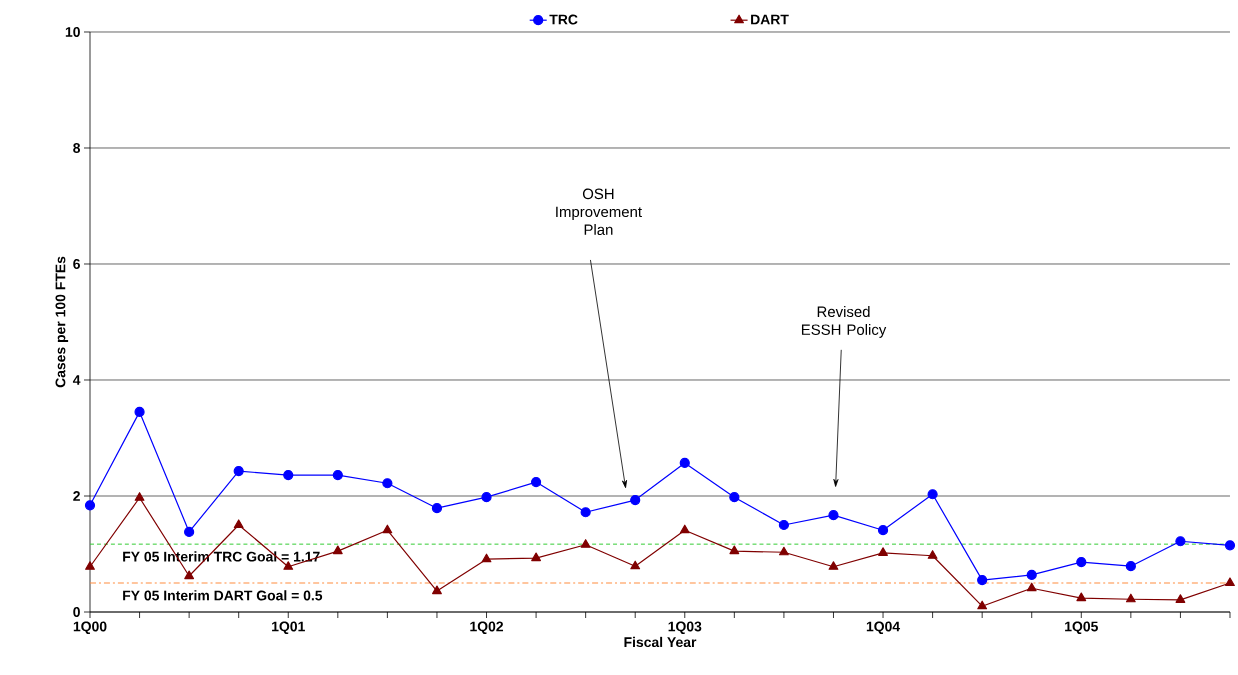  Describe the element at coordinates (487, 628) in the screenshot. I see `x-tick-label: 1Q02` at that location.